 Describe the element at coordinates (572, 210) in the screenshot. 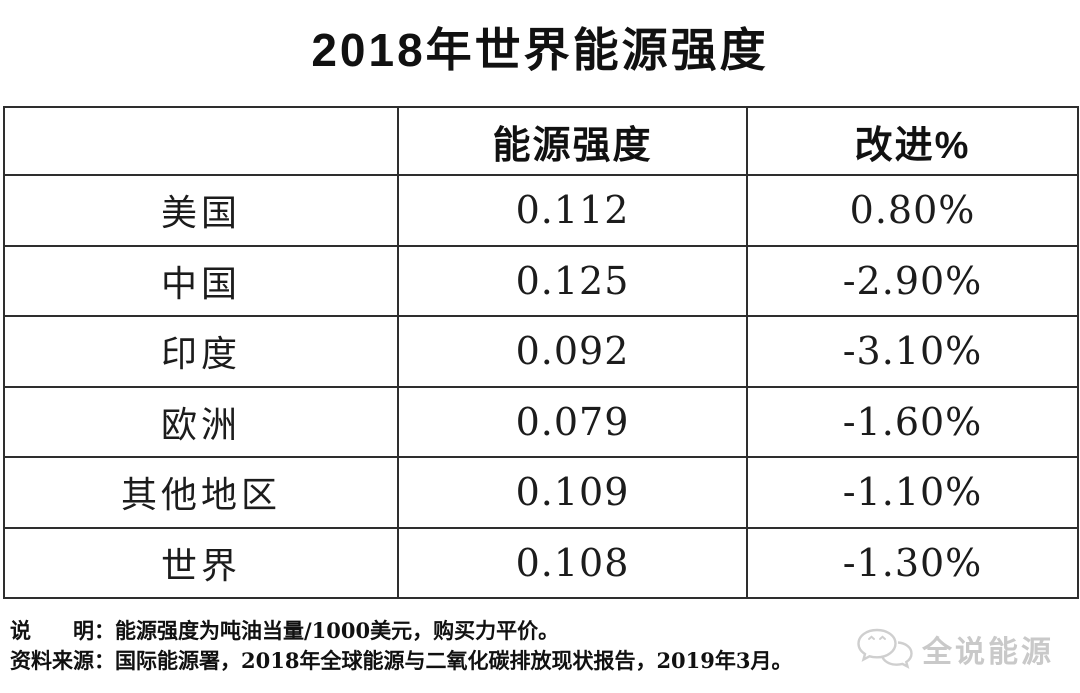

I see `intensity-cell: 0.112` at that location.